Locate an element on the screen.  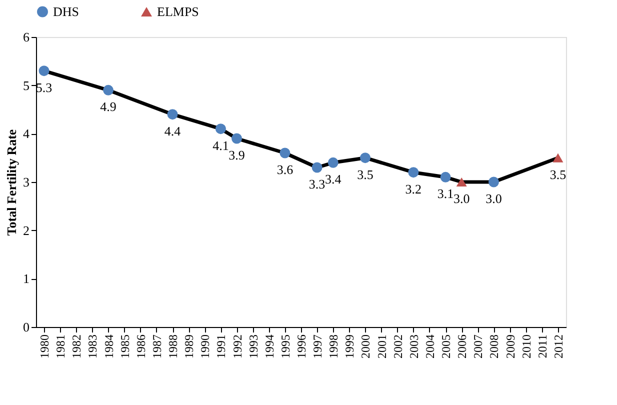
x-tick-label: 1982 is located at coordinates (77, 346).